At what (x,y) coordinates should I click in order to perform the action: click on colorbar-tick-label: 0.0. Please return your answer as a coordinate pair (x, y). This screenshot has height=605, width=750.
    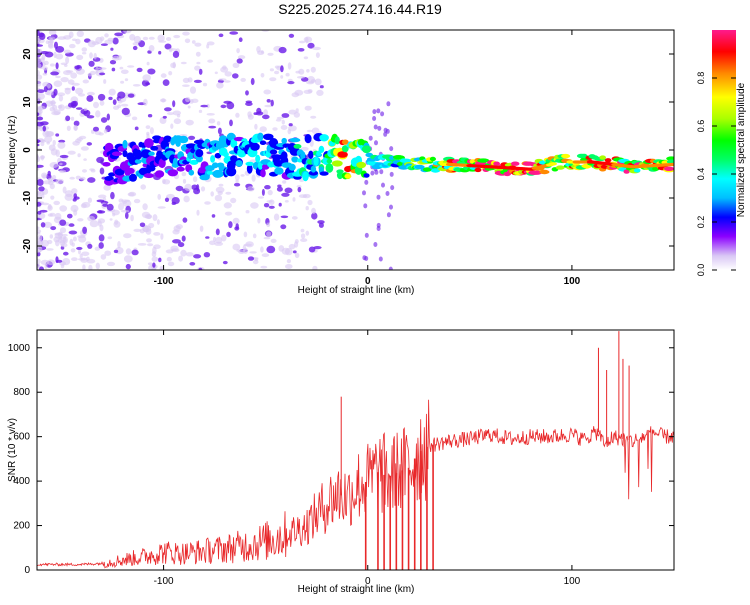
    Looking at the image, I should click on (701, 270).